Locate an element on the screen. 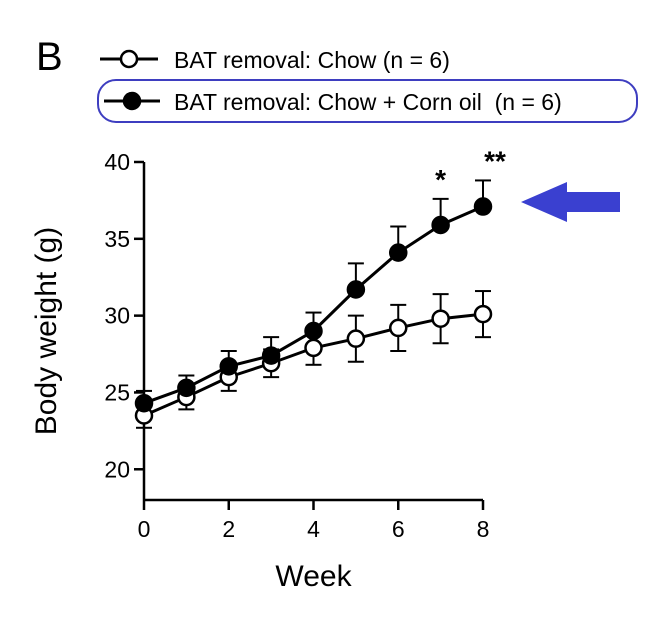 This screenshot has height=633, width=665. y-tick-label: 25 is located at coordinates (117, 392).